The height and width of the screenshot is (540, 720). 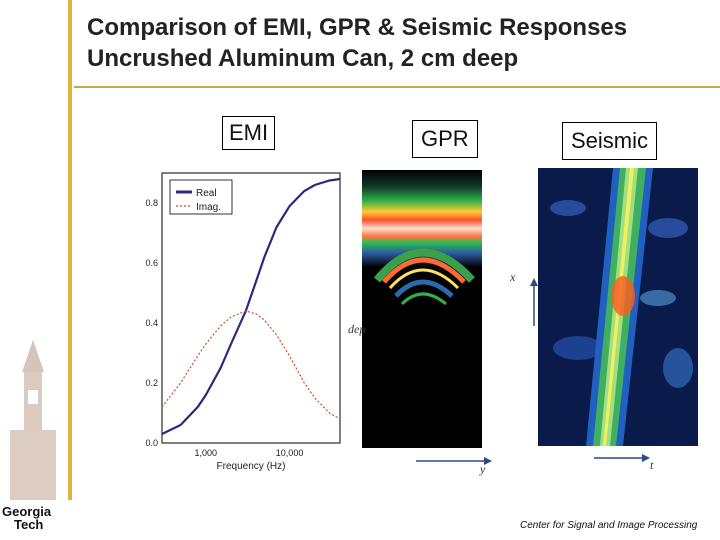 I want to click on y-tick-label-1: 0.2, so click(x=151, y=383).